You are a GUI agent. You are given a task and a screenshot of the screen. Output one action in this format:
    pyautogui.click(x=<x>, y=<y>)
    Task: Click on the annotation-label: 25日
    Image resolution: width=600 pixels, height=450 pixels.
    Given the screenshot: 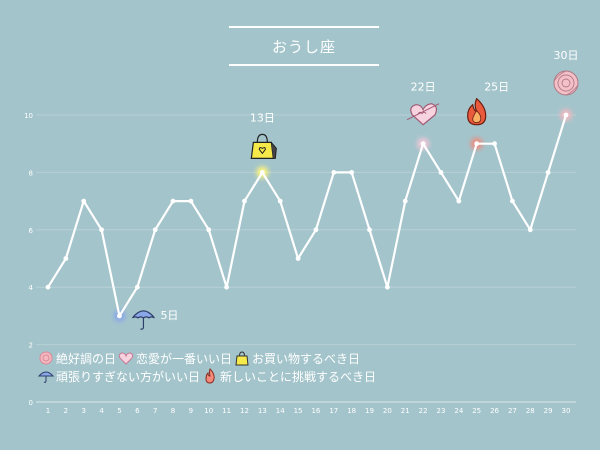 What is the action you would take?
    pyautogui.click(x=496, y=87)
    